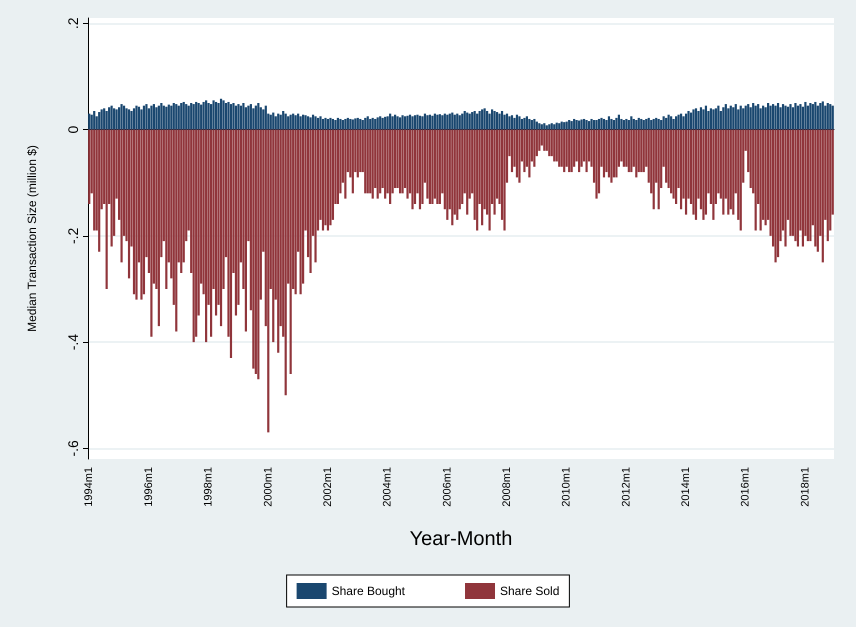 The width and height of the screenshot is (856, 627). What do you see at coordinates (388, 487) in the screenshot?
I see `x-tick-label: 2004m1` at bounding box center [388, 487].